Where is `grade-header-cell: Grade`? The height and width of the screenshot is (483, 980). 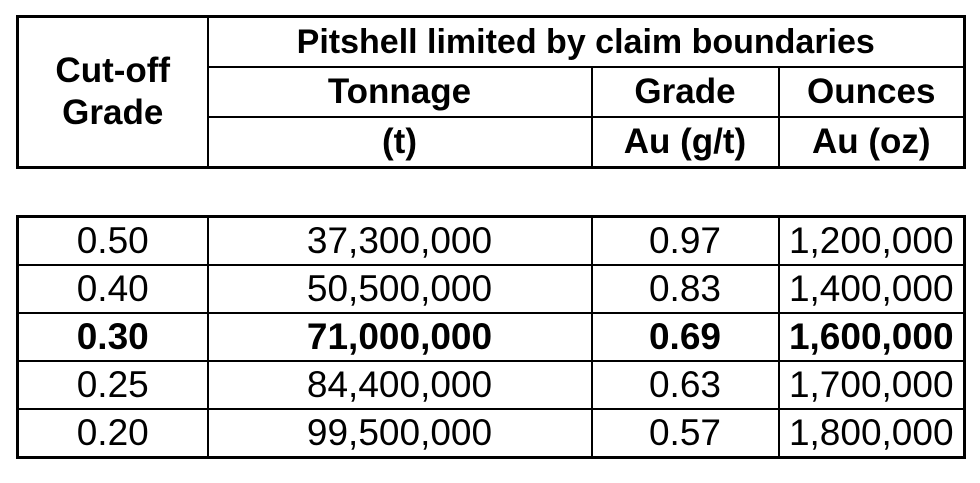 grade-header-cell: Grade is located at coordinates (685, 92).